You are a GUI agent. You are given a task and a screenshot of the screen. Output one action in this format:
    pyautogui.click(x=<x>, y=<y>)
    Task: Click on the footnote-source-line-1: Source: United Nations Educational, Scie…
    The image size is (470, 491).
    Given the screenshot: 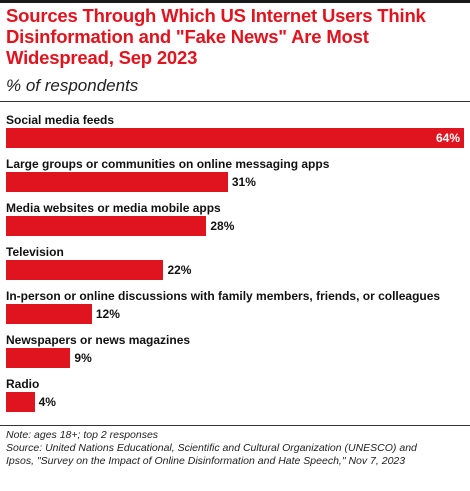 What is the action you would take?
    pyautogui.click(x=211, y=448)
    